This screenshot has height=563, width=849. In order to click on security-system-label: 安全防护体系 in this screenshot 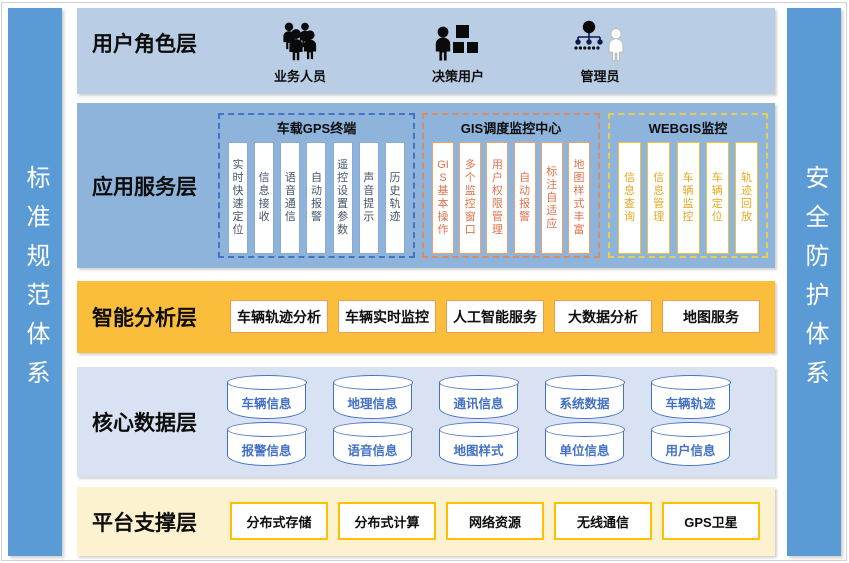, I will do `click(814, 282)`.